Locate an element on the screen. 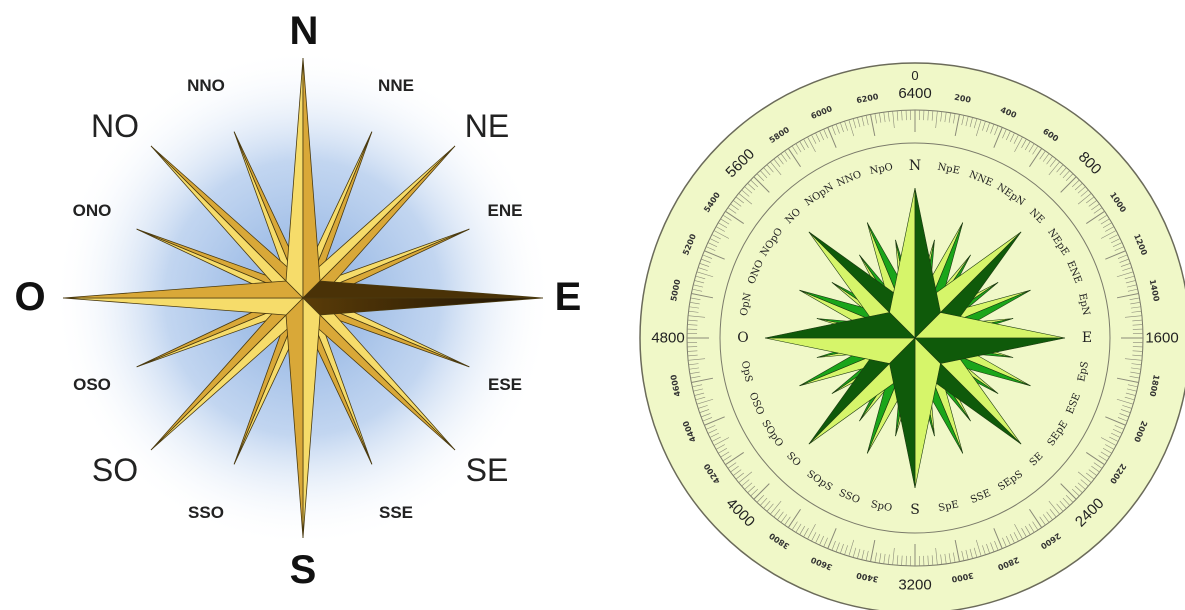 The height and width of the screenshot is (610, 1185). mil-label-4600: 4600 is located at coordinates (675, 385).